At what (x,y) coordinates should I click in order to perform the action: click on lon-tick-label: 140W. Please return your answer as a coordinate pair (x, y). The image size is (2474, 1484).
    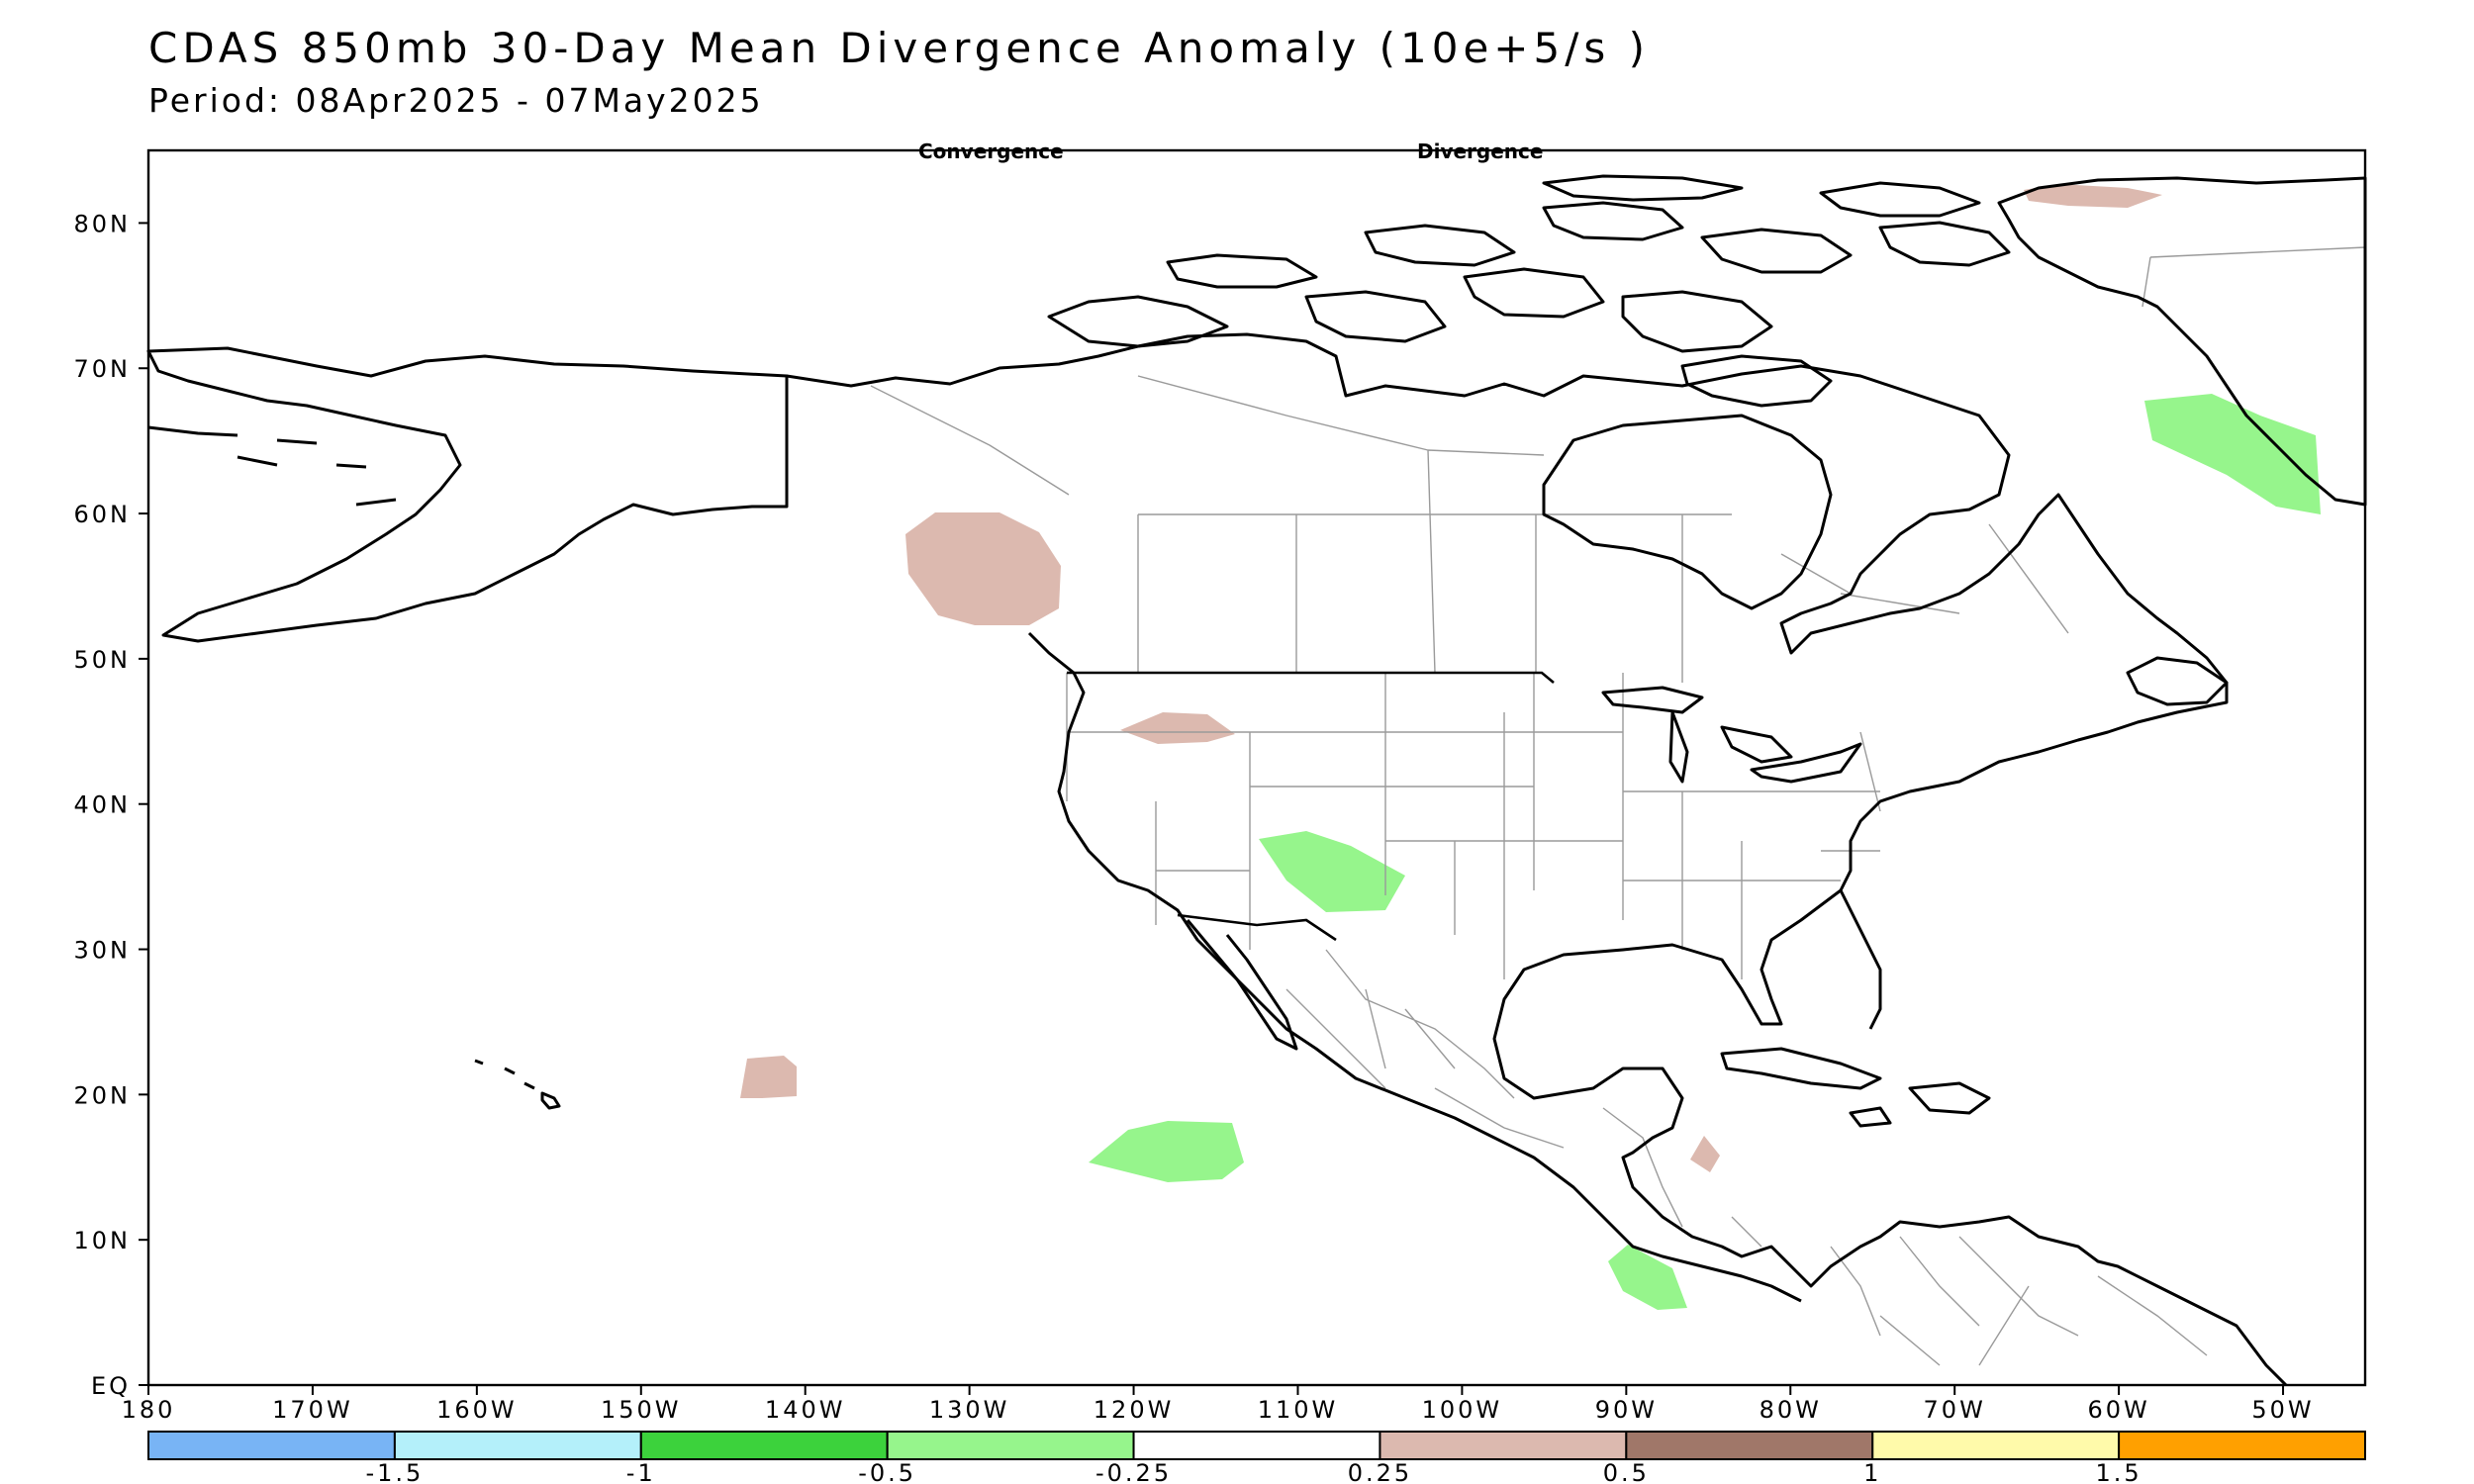
    Looking at the image, I should click on (806, 1410).